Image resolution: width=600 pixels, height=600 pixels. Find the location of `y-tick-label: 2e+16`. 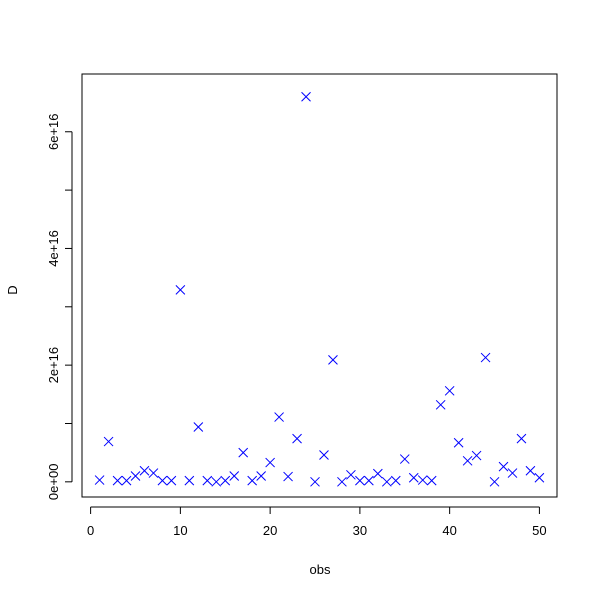

y-tick-label: 2e+16 is located at coordinates (53, 365).